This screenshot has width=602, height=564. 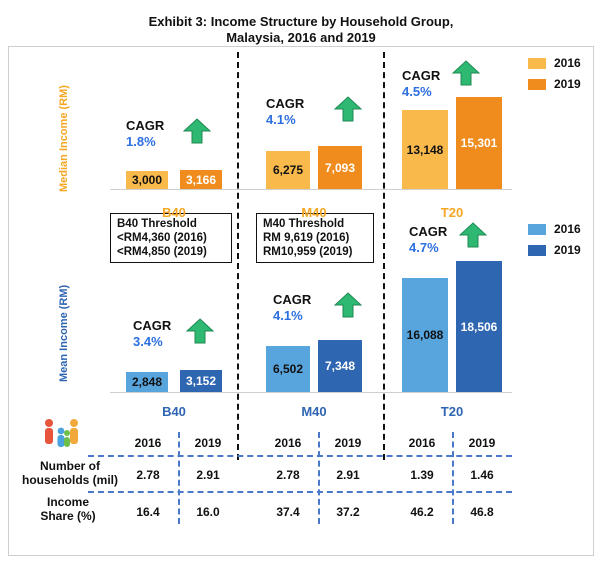 What do you see at coordinates (148, 341) in the screenshot?
I see `cagr-value: 3.4%` at bounding box center [148, 341].